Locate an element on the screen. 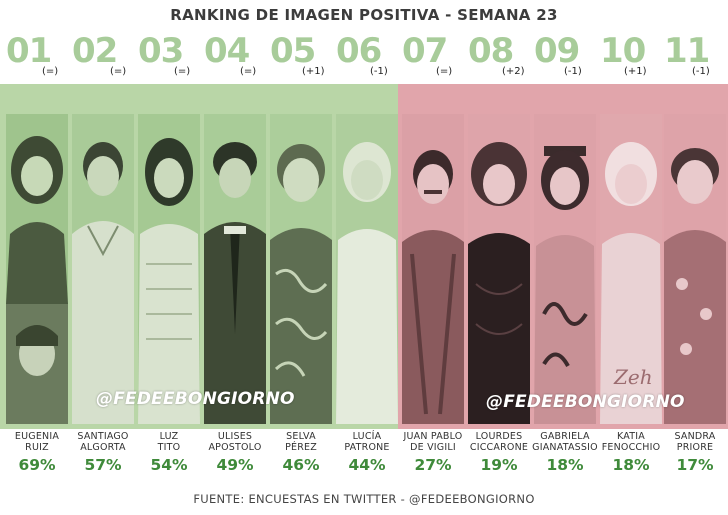 This screenshot has height=515, width=728. candidate-last-name: DE VIGILI is located at coordinates (433, 447).